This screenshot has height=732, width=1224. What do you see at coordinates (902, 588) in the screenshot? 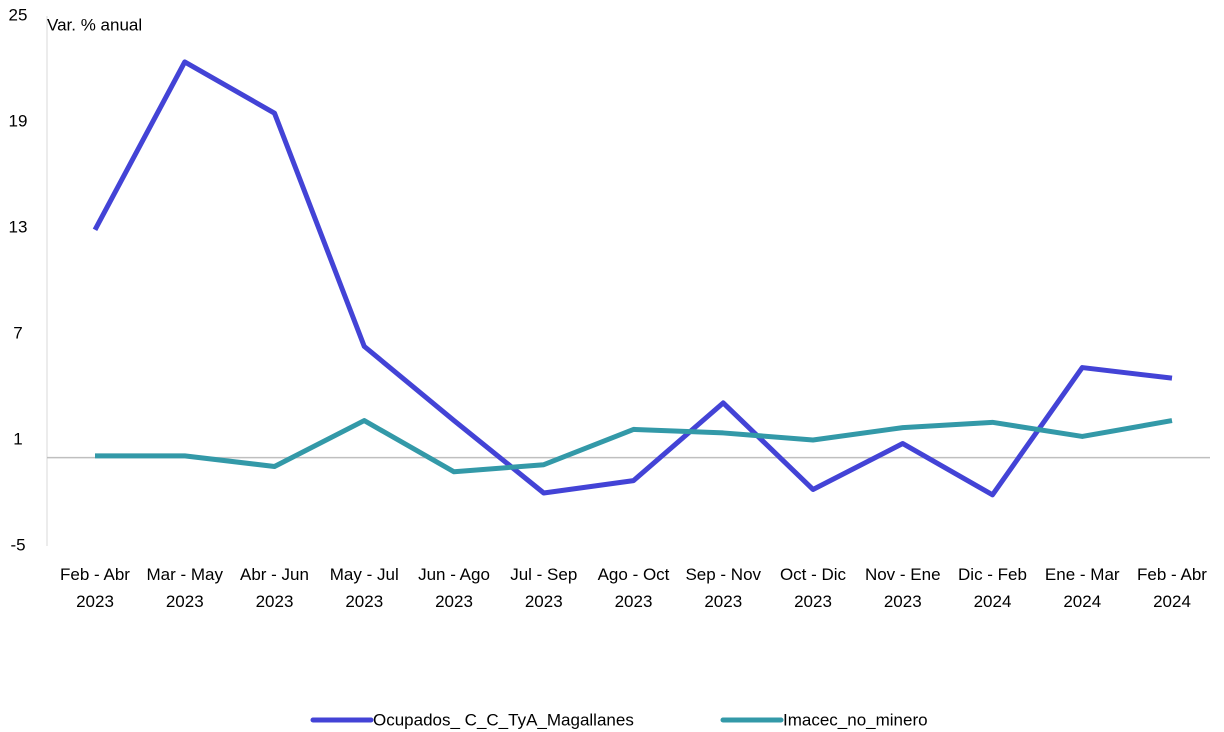
I see `x-tick-label: Nov - Ene 2023` at bounding box center [902, 588].